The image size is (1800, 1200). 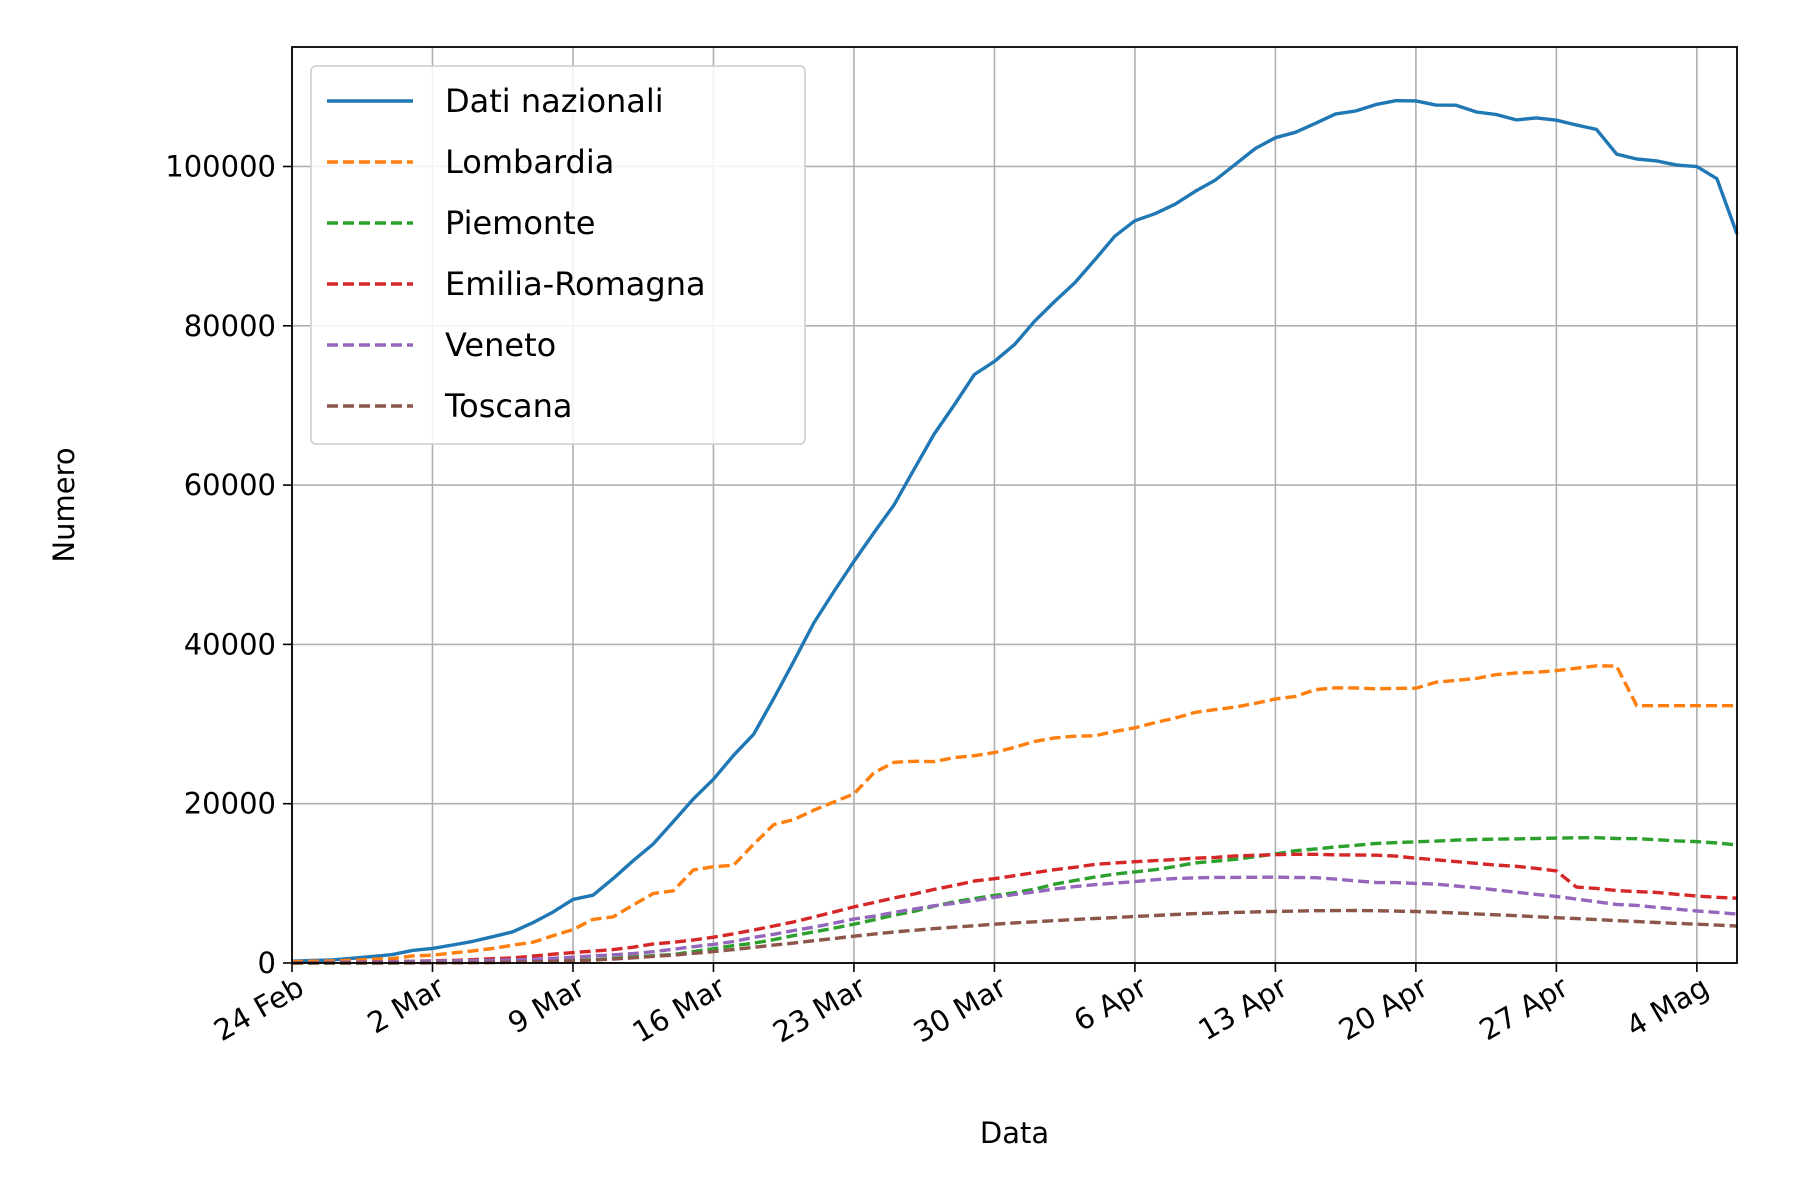 What do you see at coordinates (508, 406) in the screenshot?
I see `legend-entry: Toscana` at bounding box center [508, 406].